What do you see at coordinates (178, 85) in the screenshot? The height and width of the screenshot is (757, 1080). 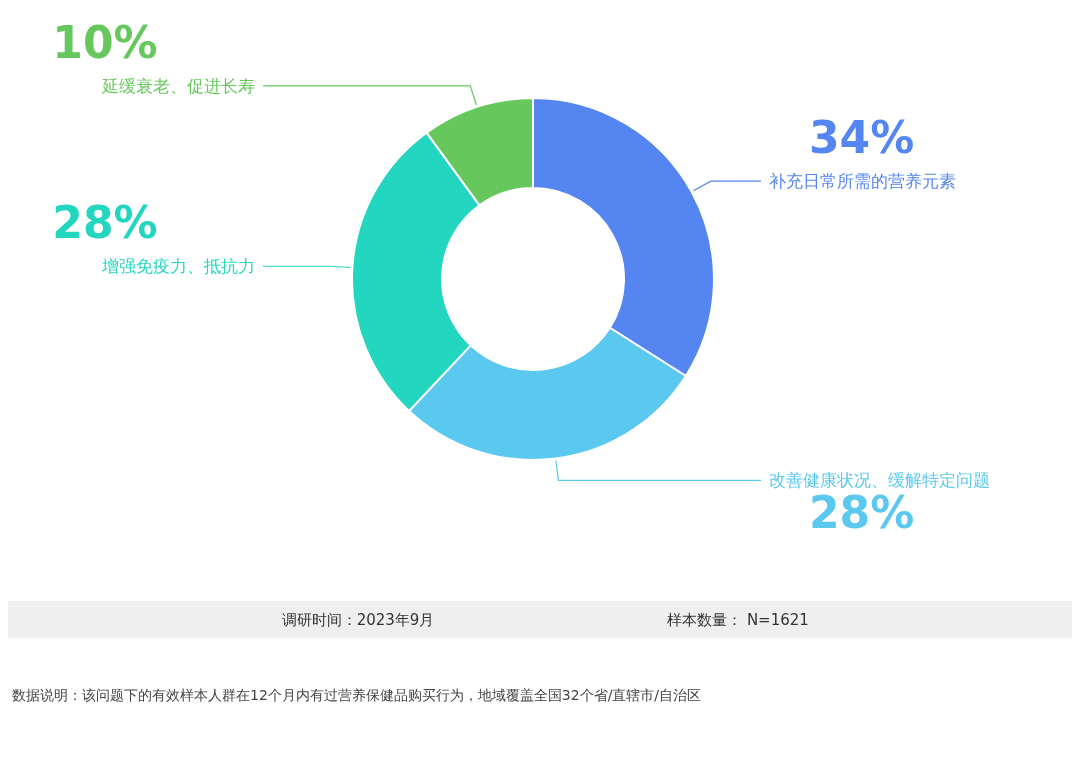 I see `slice-label: 延缓衰老、促进长寿` at bounding box center [178, 85].